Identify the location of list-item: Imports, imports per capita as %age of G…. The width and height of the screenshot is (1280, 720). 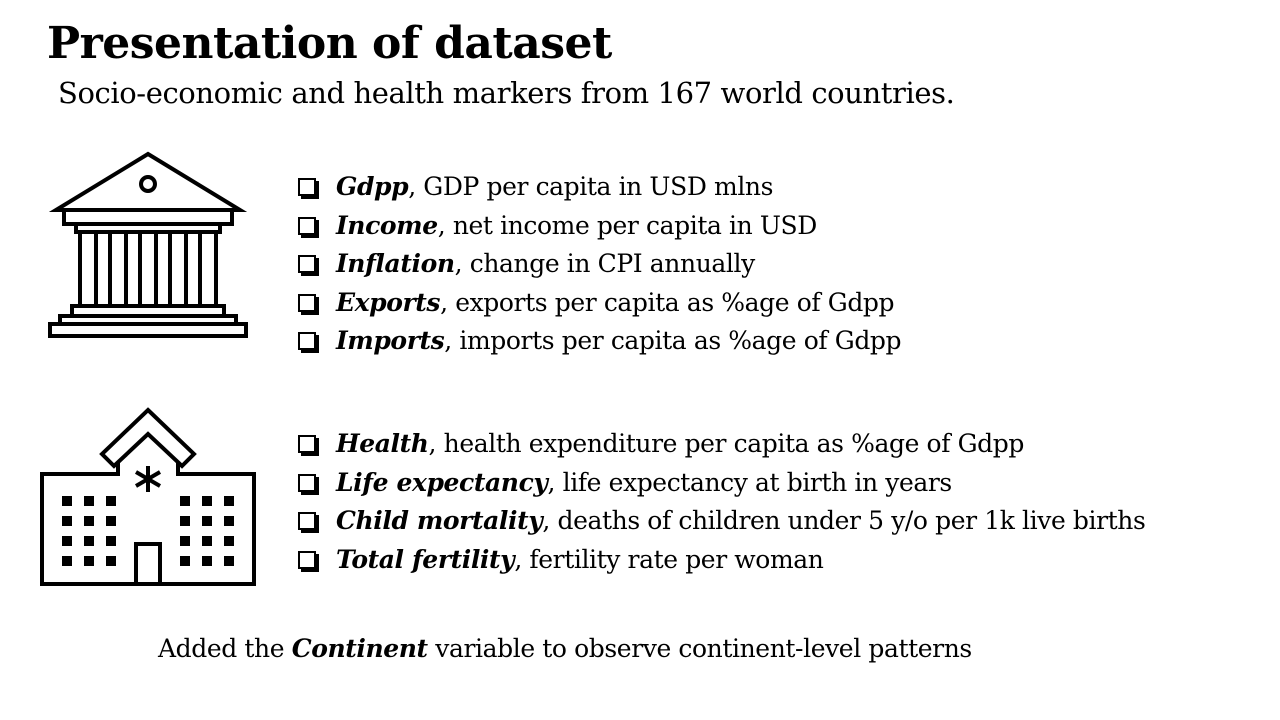
(599, 341).